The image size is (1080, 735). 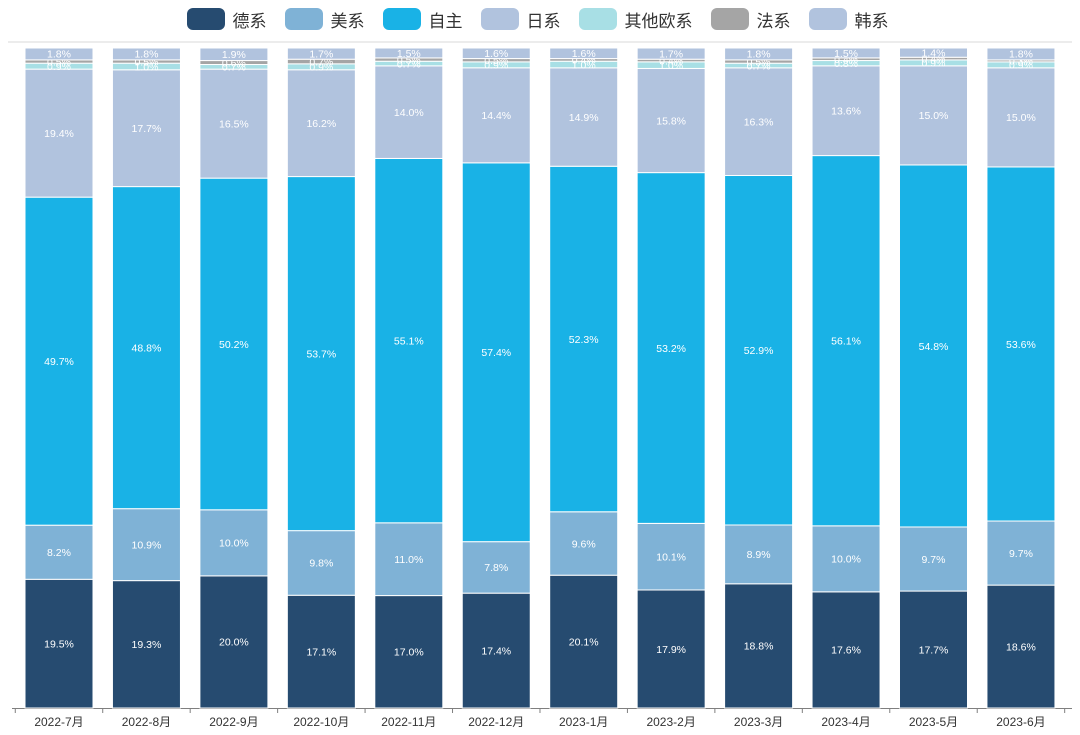 I want to click on data-label: 1.5%, so click(x=846, y=54).